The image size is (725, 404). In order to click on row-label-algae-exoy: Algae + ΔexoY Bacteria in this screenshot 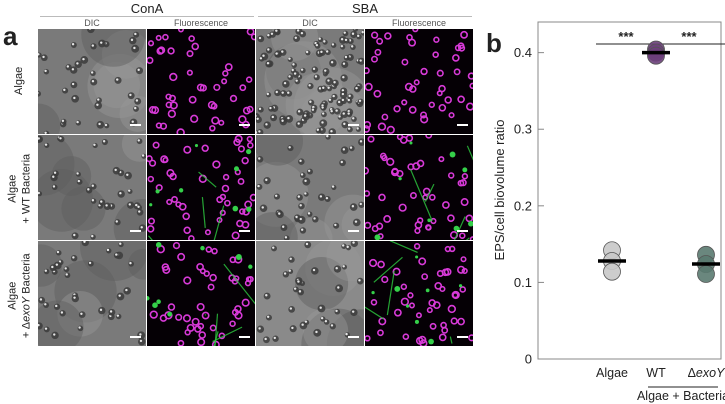, I will do `click(20, 296)`.